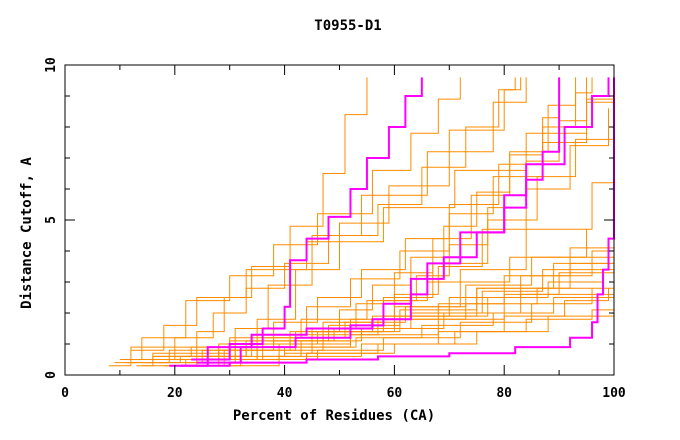  Describe the element at coordinates (51, 65) in the screenshot. I see `y-tick-label: 10` at that location.